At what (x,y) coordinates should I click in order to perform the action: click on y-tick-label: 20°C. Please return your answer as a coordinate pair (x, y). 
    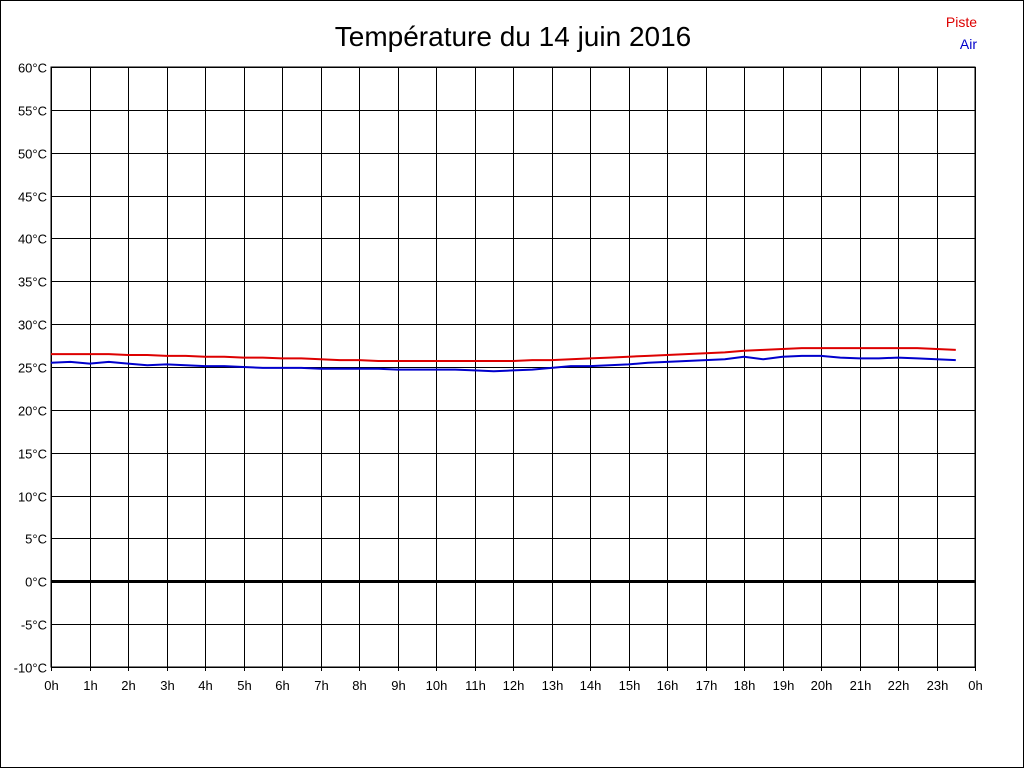
    Looking at the image, I should click on (32, 411).